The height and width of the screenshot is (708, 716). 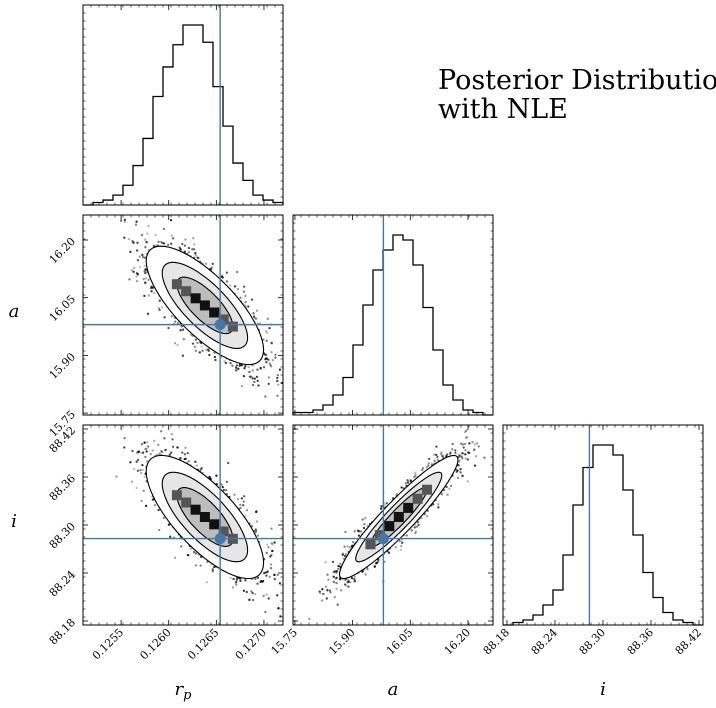 I want to click on x-tick-label-i: 88.18, so click(x=496, y=641).